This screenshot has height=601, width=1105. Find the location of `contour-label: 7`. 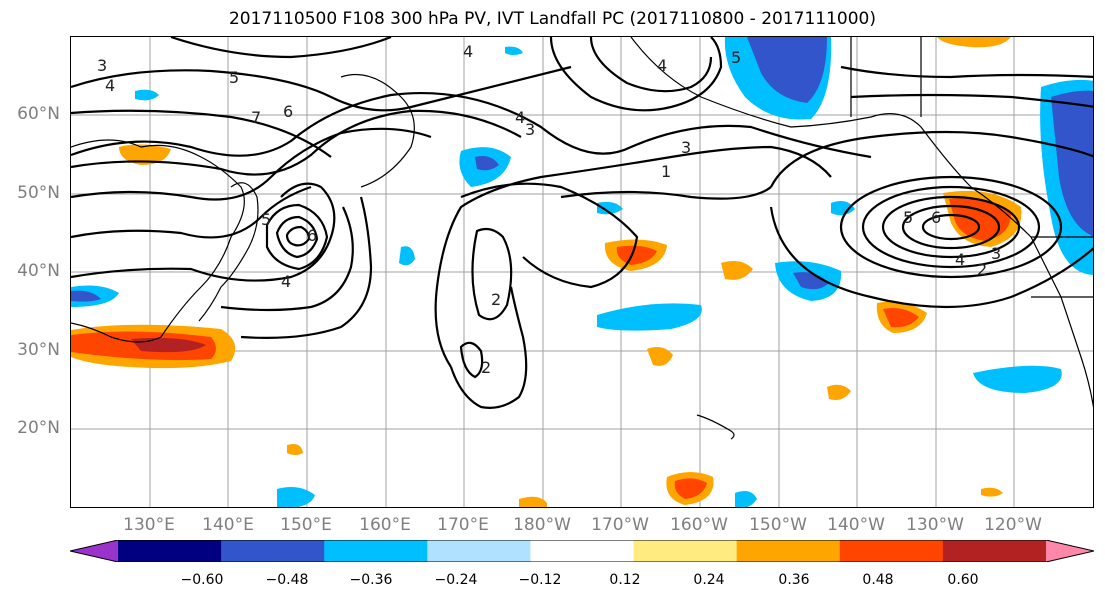

contour-label: 7 is located at coordinates (256, 117).